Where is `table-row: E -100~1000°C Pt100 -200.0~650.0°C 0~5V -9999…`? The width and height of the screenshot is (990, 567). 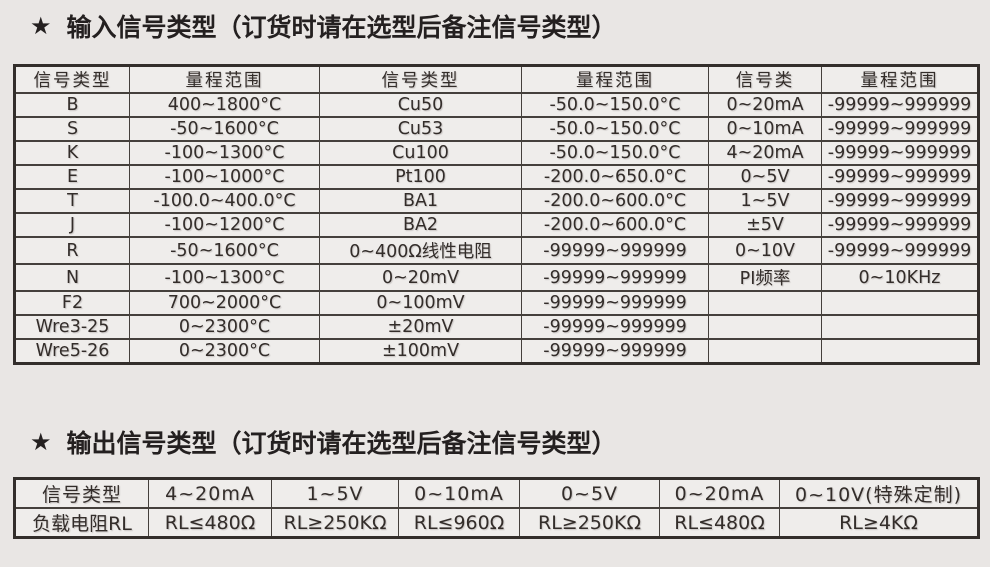 table-row: E -100~1000°C Pt100 -200.0~650.0°C 0~5V -9999… is located at coordinates (496, 177).